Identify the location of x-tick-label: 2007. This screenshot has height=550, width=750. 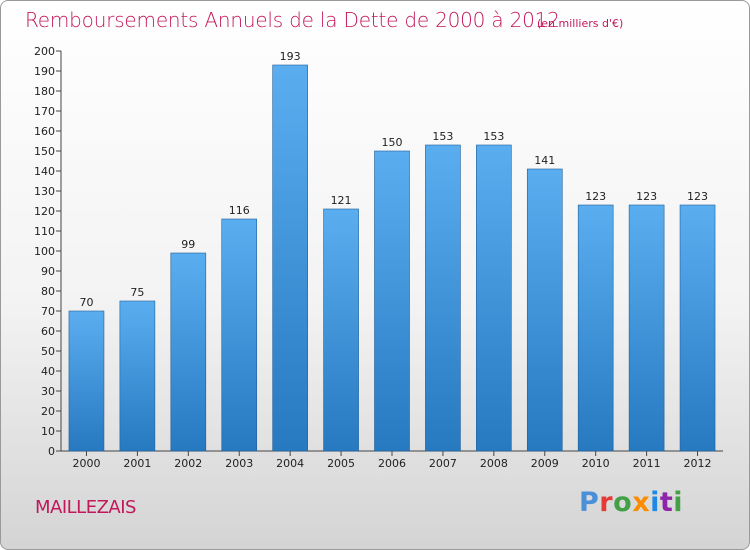
(443, 463).